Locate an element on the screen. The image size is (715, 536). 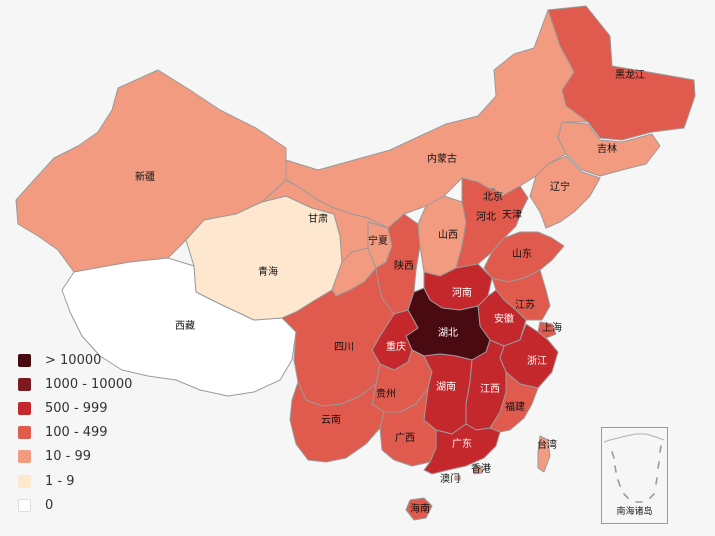
province-label: 辽宁 is located at coordinates (560, 186).